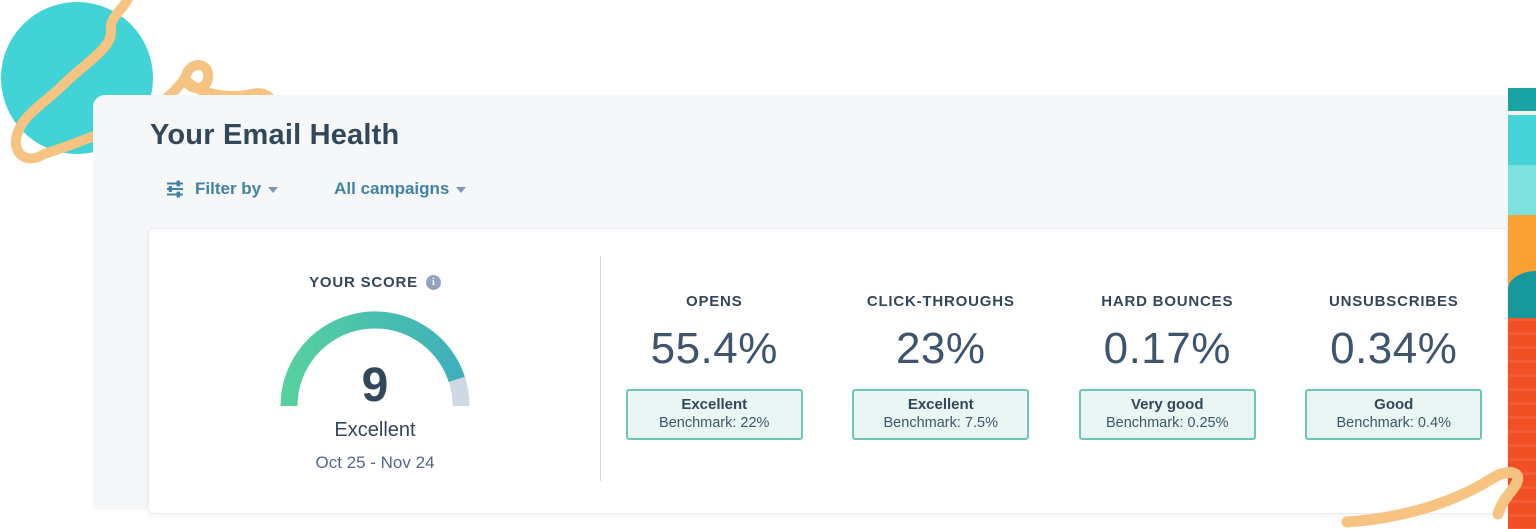 The image size is (1536, 529). Describe the element at coordinates (375, 430) in the screenshot. I see `score-rating: Excellent` at that location.